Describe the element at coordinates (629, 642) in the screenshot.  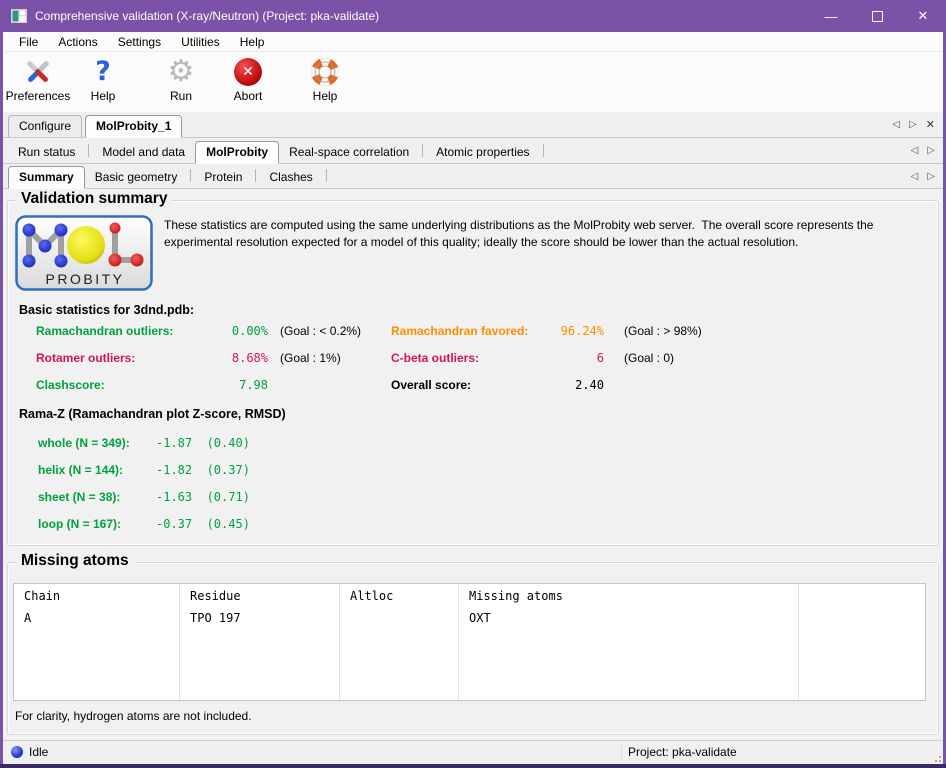
I see `table-column-missing-atoms: Missing atoms OXT` at that location.